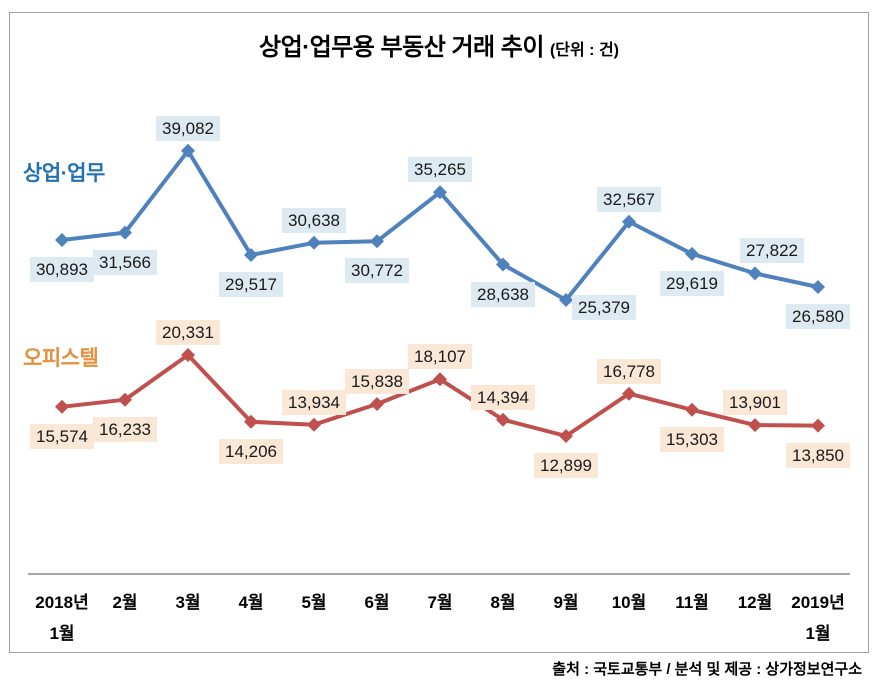 The image size is (879, 693). What do you see at coordinates (61, 358) in the screenshot?
I see `series-label-officetel: 오피스텔` at bounding box center [61, 358].